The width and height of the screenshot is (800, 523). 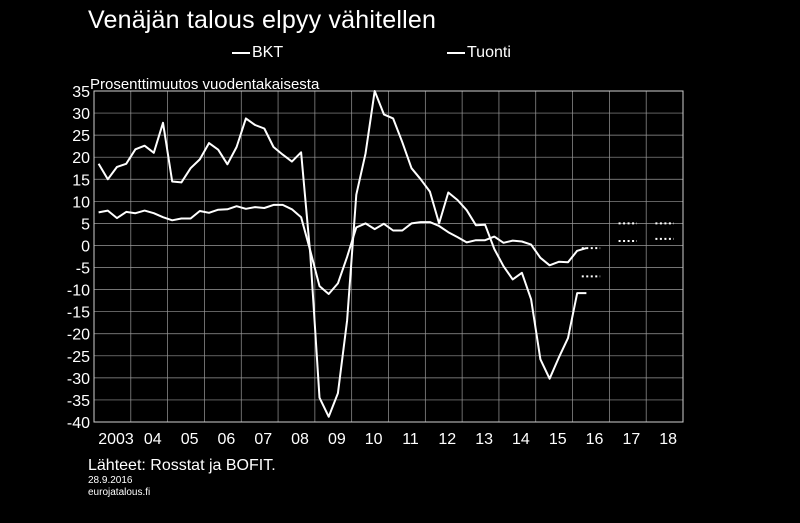 I want to click on x-tick-label: 07, so click(x=263, y=439).